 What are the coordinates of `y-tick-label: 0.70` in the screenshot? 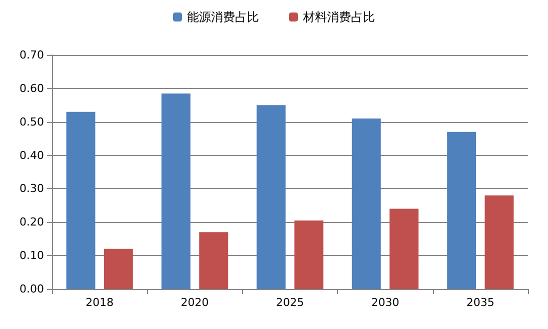 It's located at (32, 55).